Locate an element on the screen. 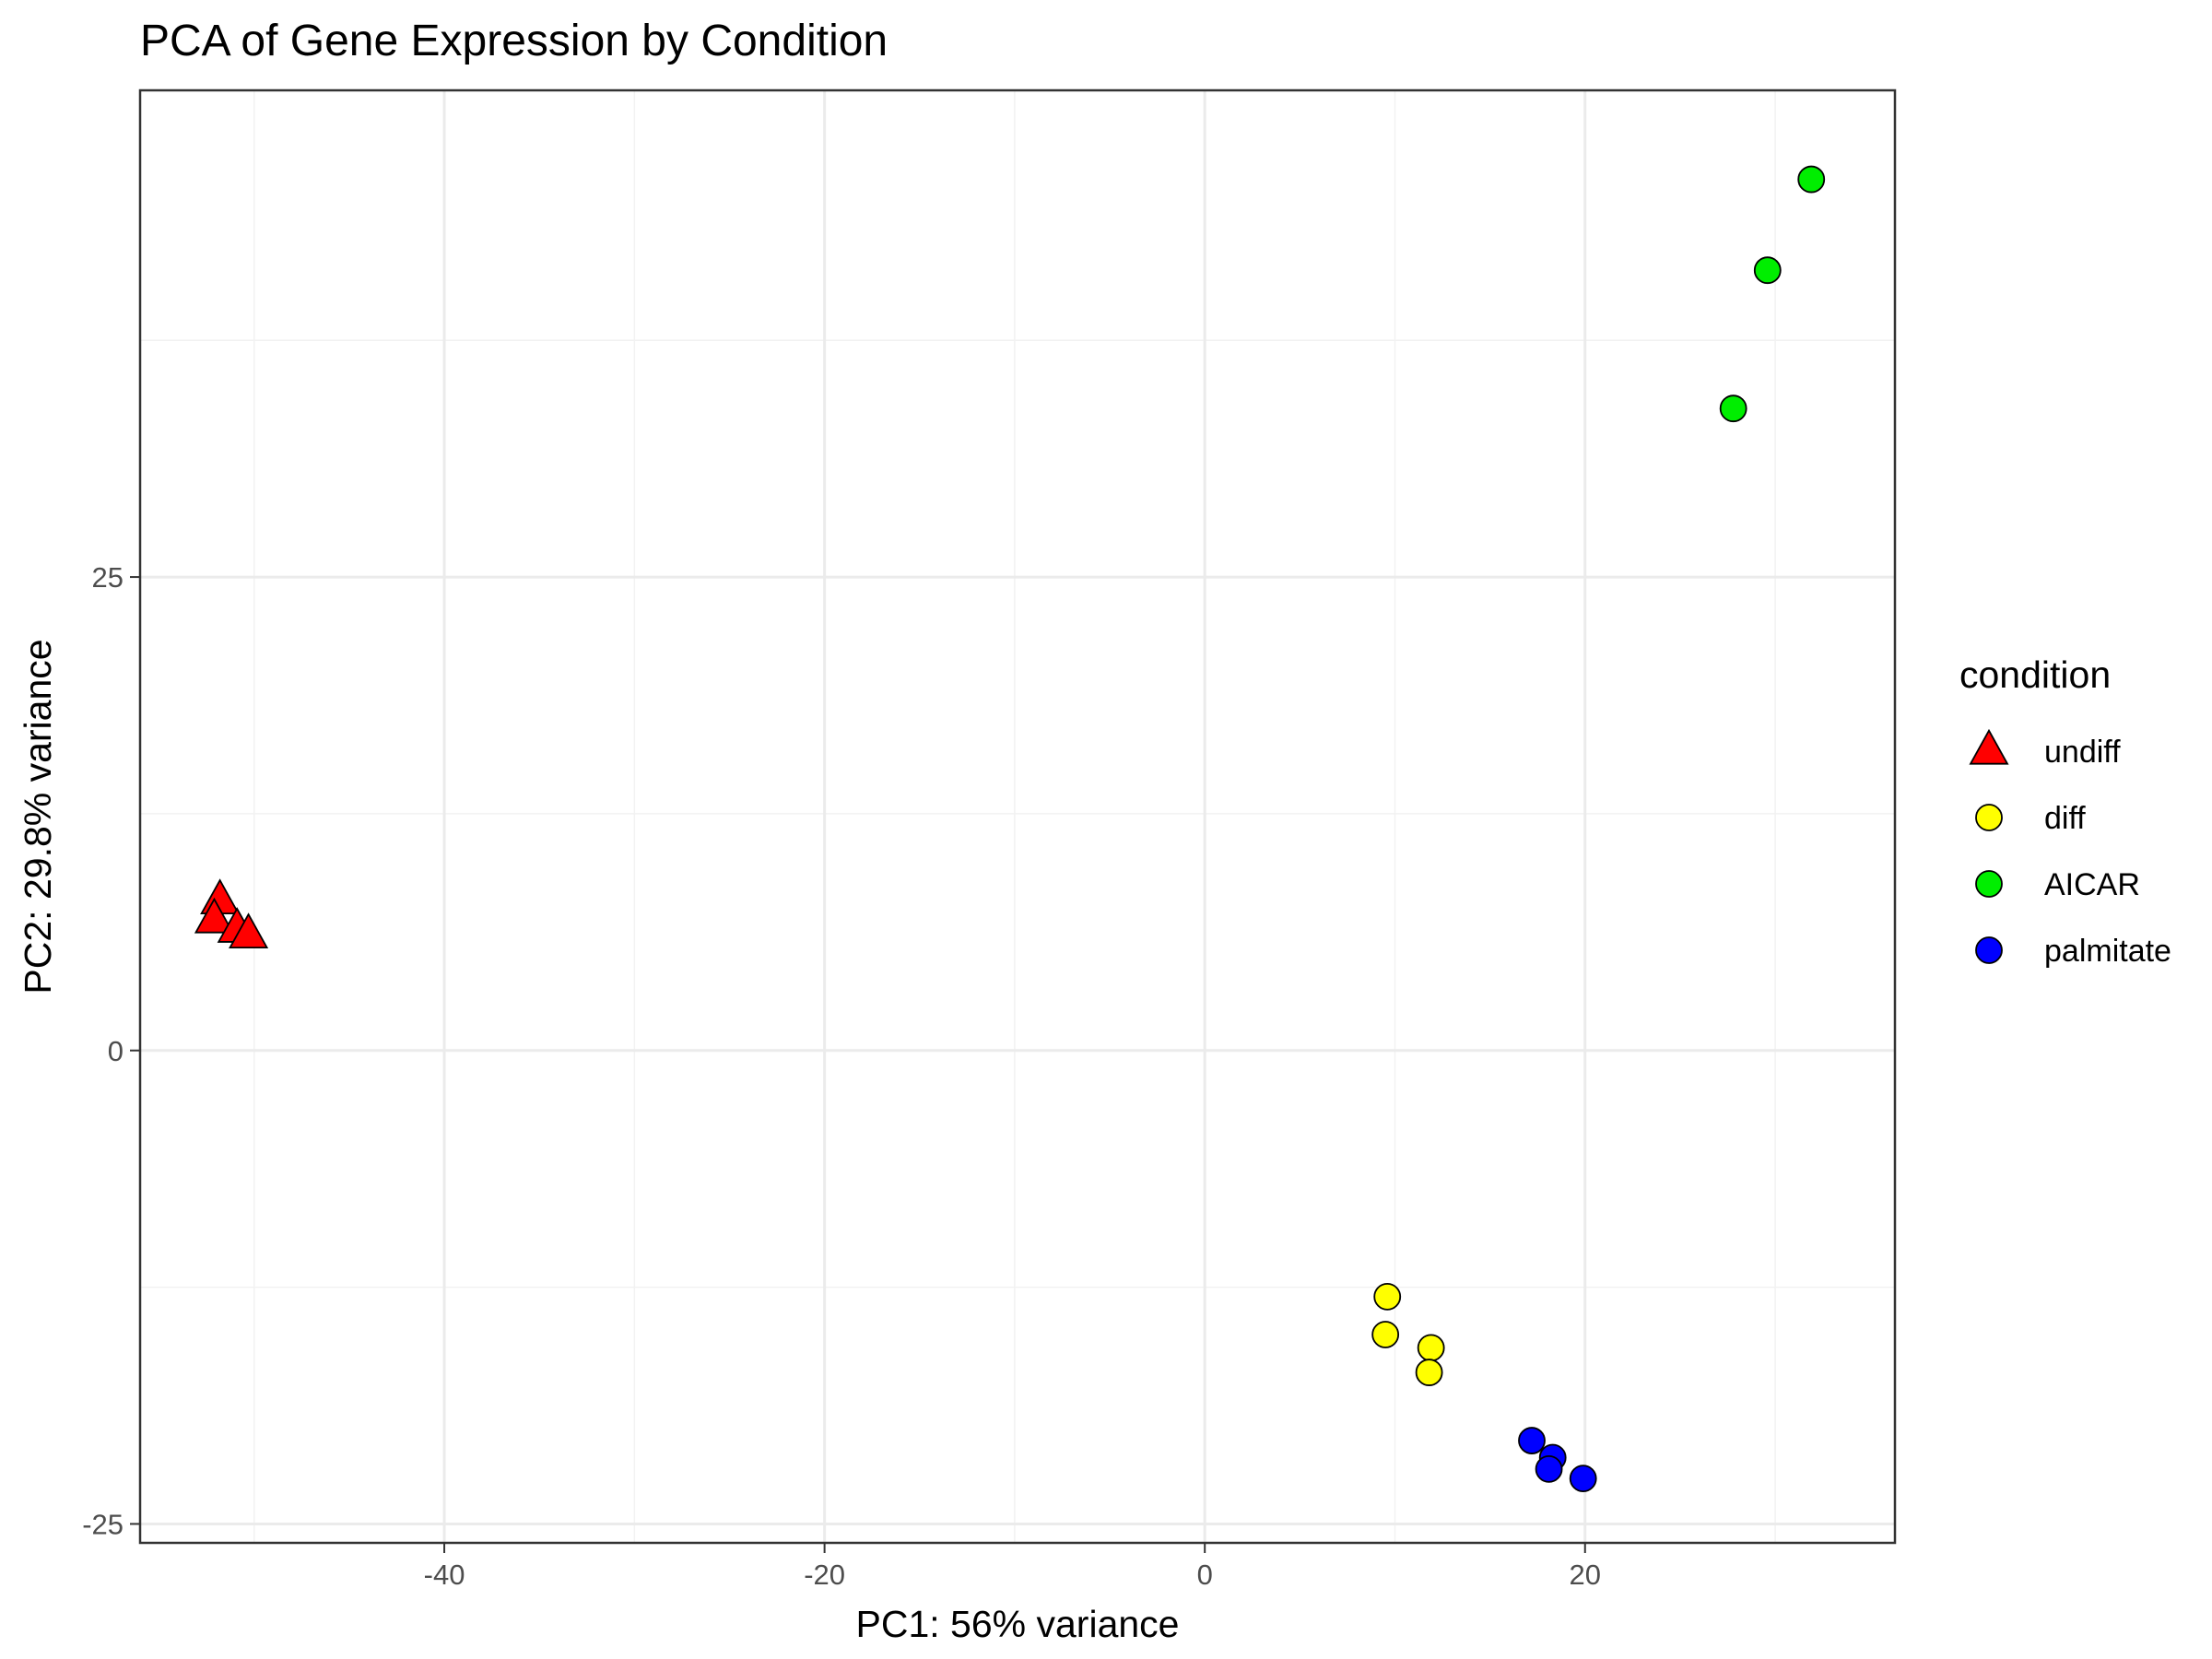 The height and width of the screenshot is (1659, 2212). legend-key-undiff is located at coordinates (1989, 746).